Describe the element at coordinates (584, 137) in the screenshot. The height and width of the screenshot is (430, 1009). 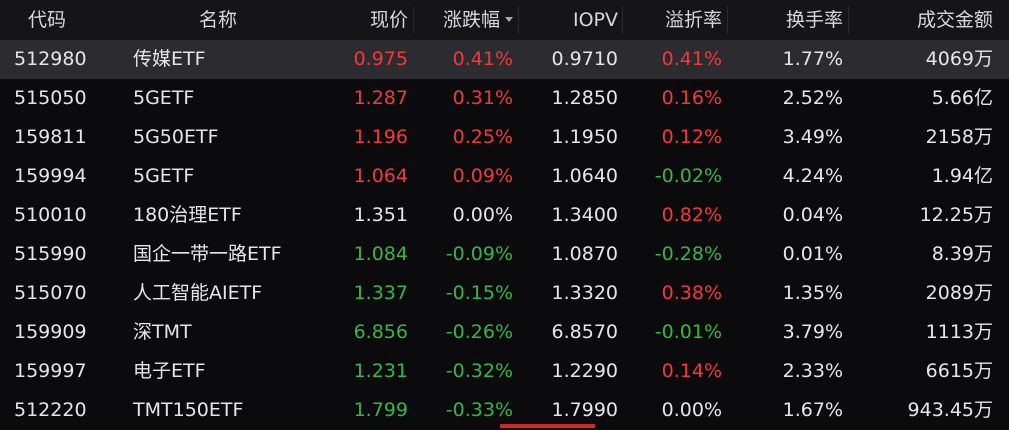
I see `table-cell: 1.1950` at that location.